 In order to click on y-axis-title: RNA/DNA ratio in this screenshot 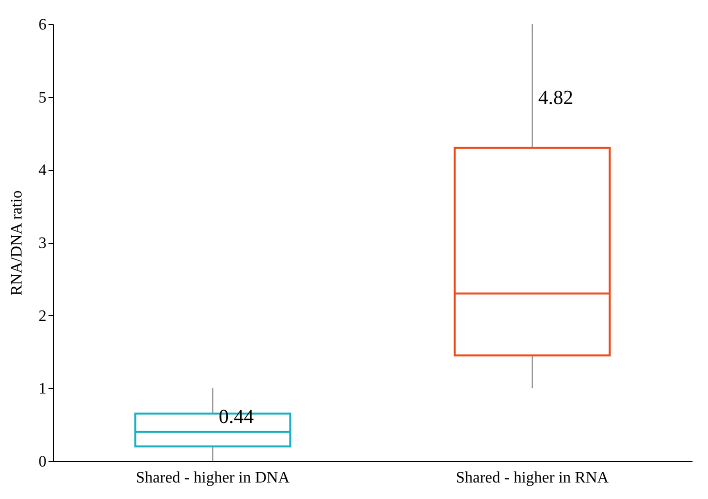, I will do `click(17, 243)`.